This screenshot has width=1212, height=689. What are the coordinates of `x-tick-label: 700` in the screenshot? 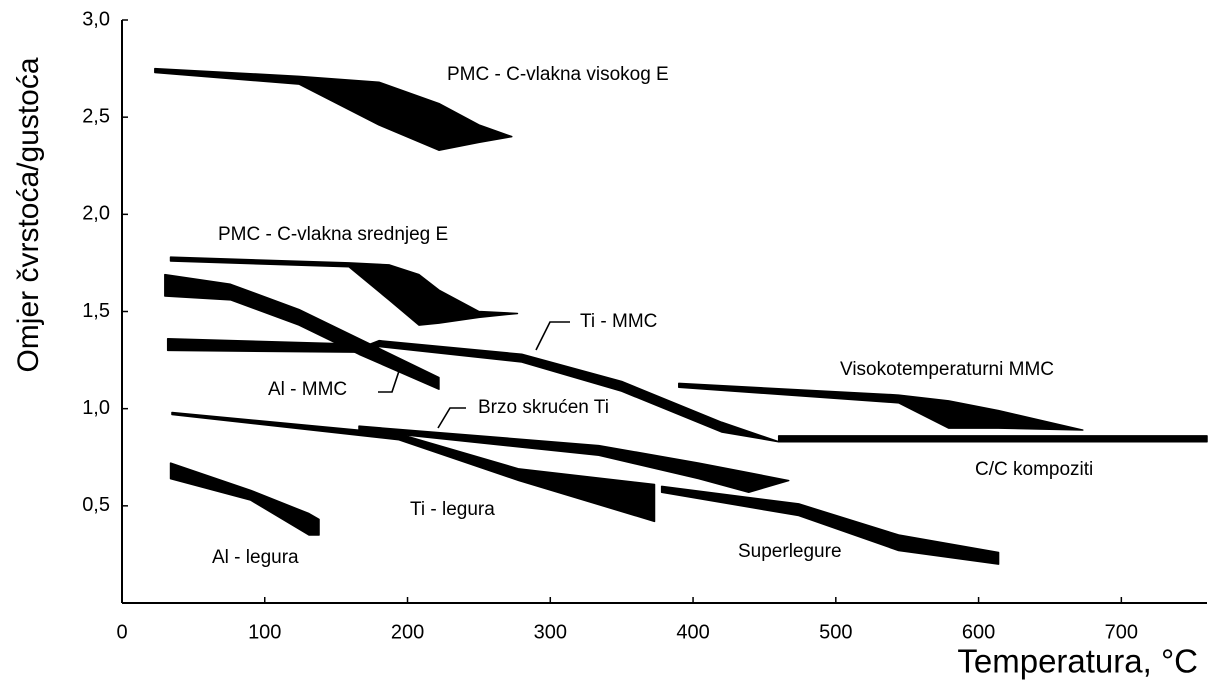 It's located at (1121, 632).